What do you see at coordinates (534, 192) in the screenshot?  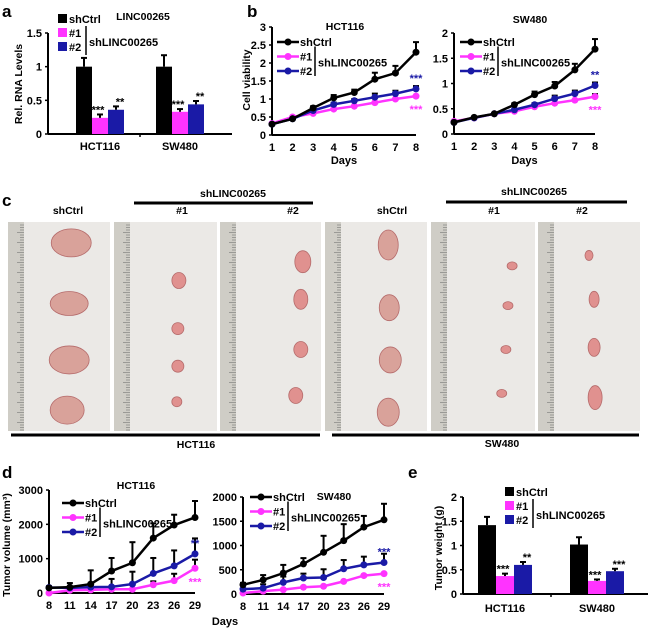 I see `group-header-label: shLINC00265` at bounding box center [534, 192].